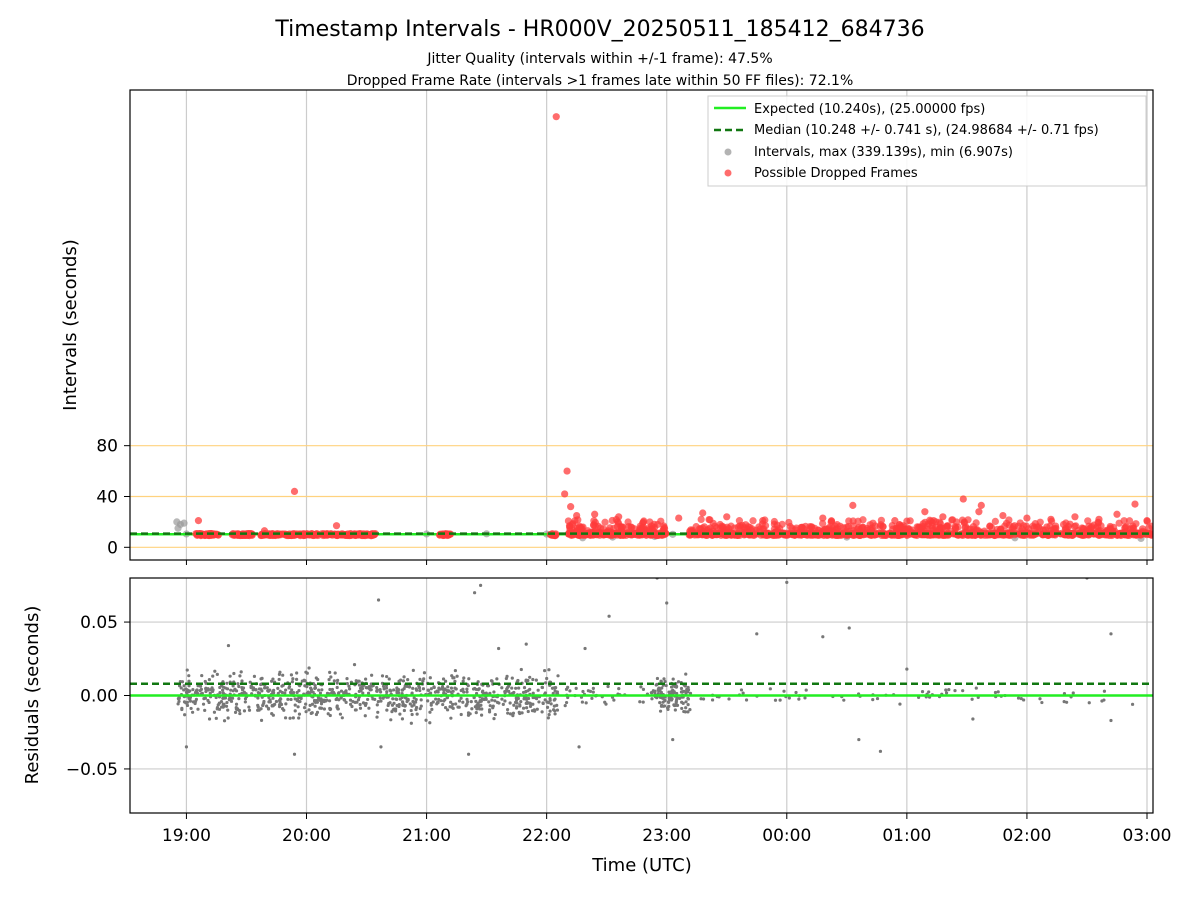 The image size is (1200, 900). I want to click on bottom-ytick-label-1: 0.00, so click(99, 697).